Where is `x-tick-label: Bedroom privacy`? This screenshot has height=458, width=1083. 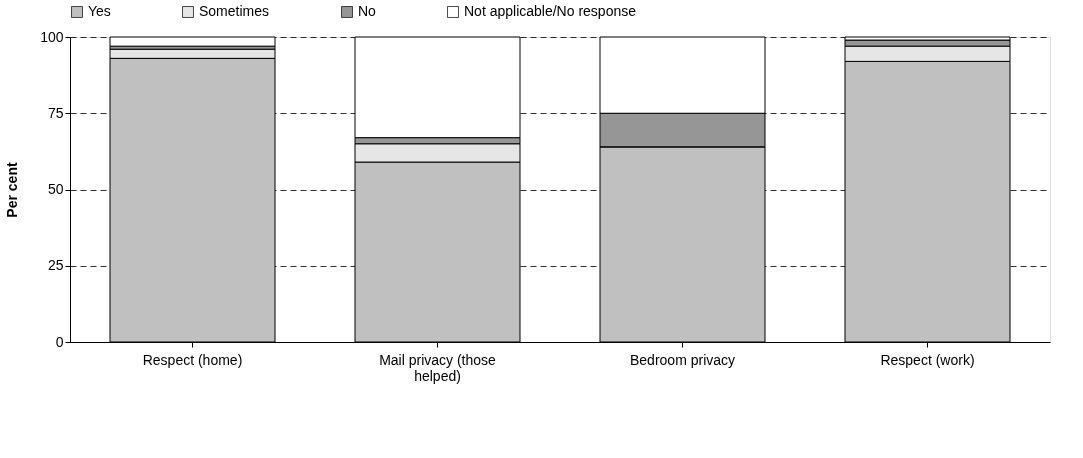 x-tick-label: Bedroom privacy is located at coordinates (682, 359).